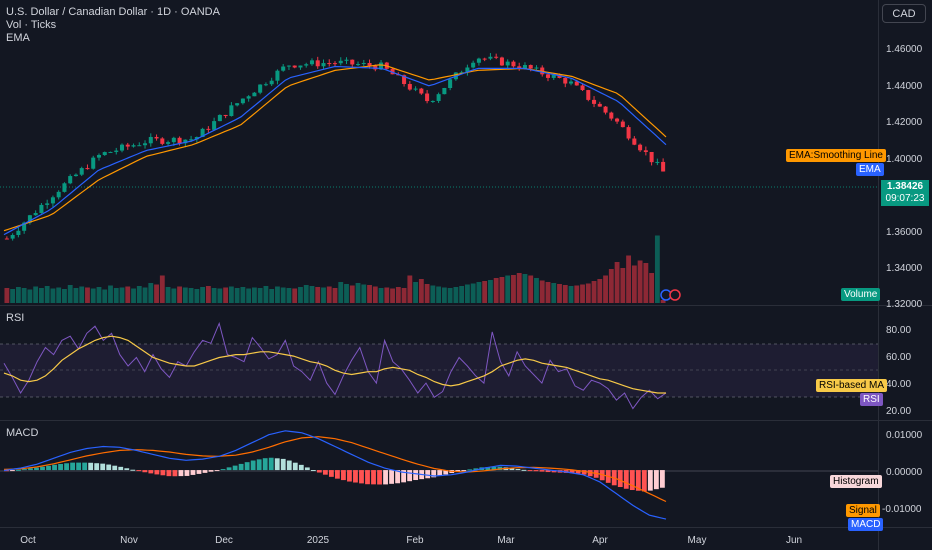  Describe the element at coordinates (898, 371) in the screenshot. I see `rsi-axis: 80.00 60.00 40.00 20.00` at that location.